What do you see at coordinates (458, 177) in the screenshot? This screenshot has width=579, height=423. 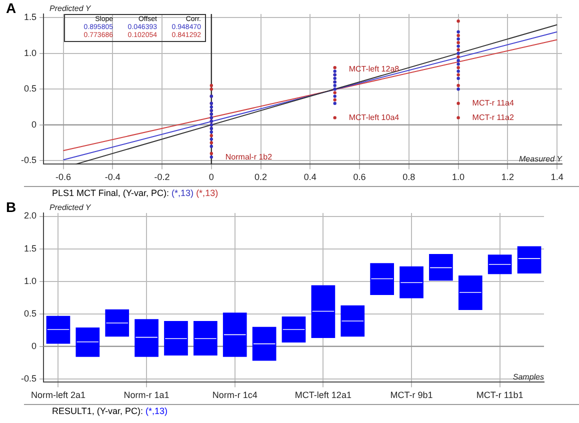 I see `x-tick-label: 1.0` at bounding box center [458, 177].